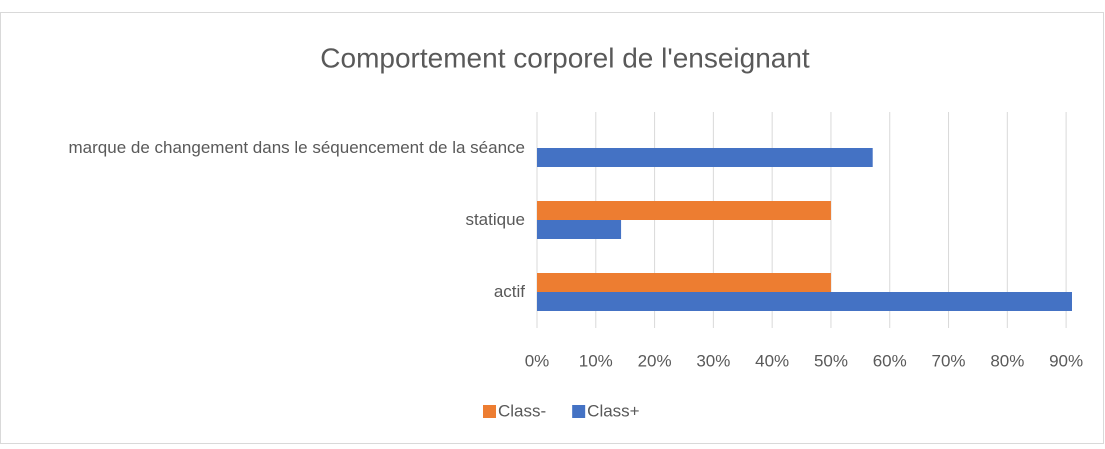 The image size is (1105, 449). I want to click on x-tick-label: 50%, so click(831, 360).